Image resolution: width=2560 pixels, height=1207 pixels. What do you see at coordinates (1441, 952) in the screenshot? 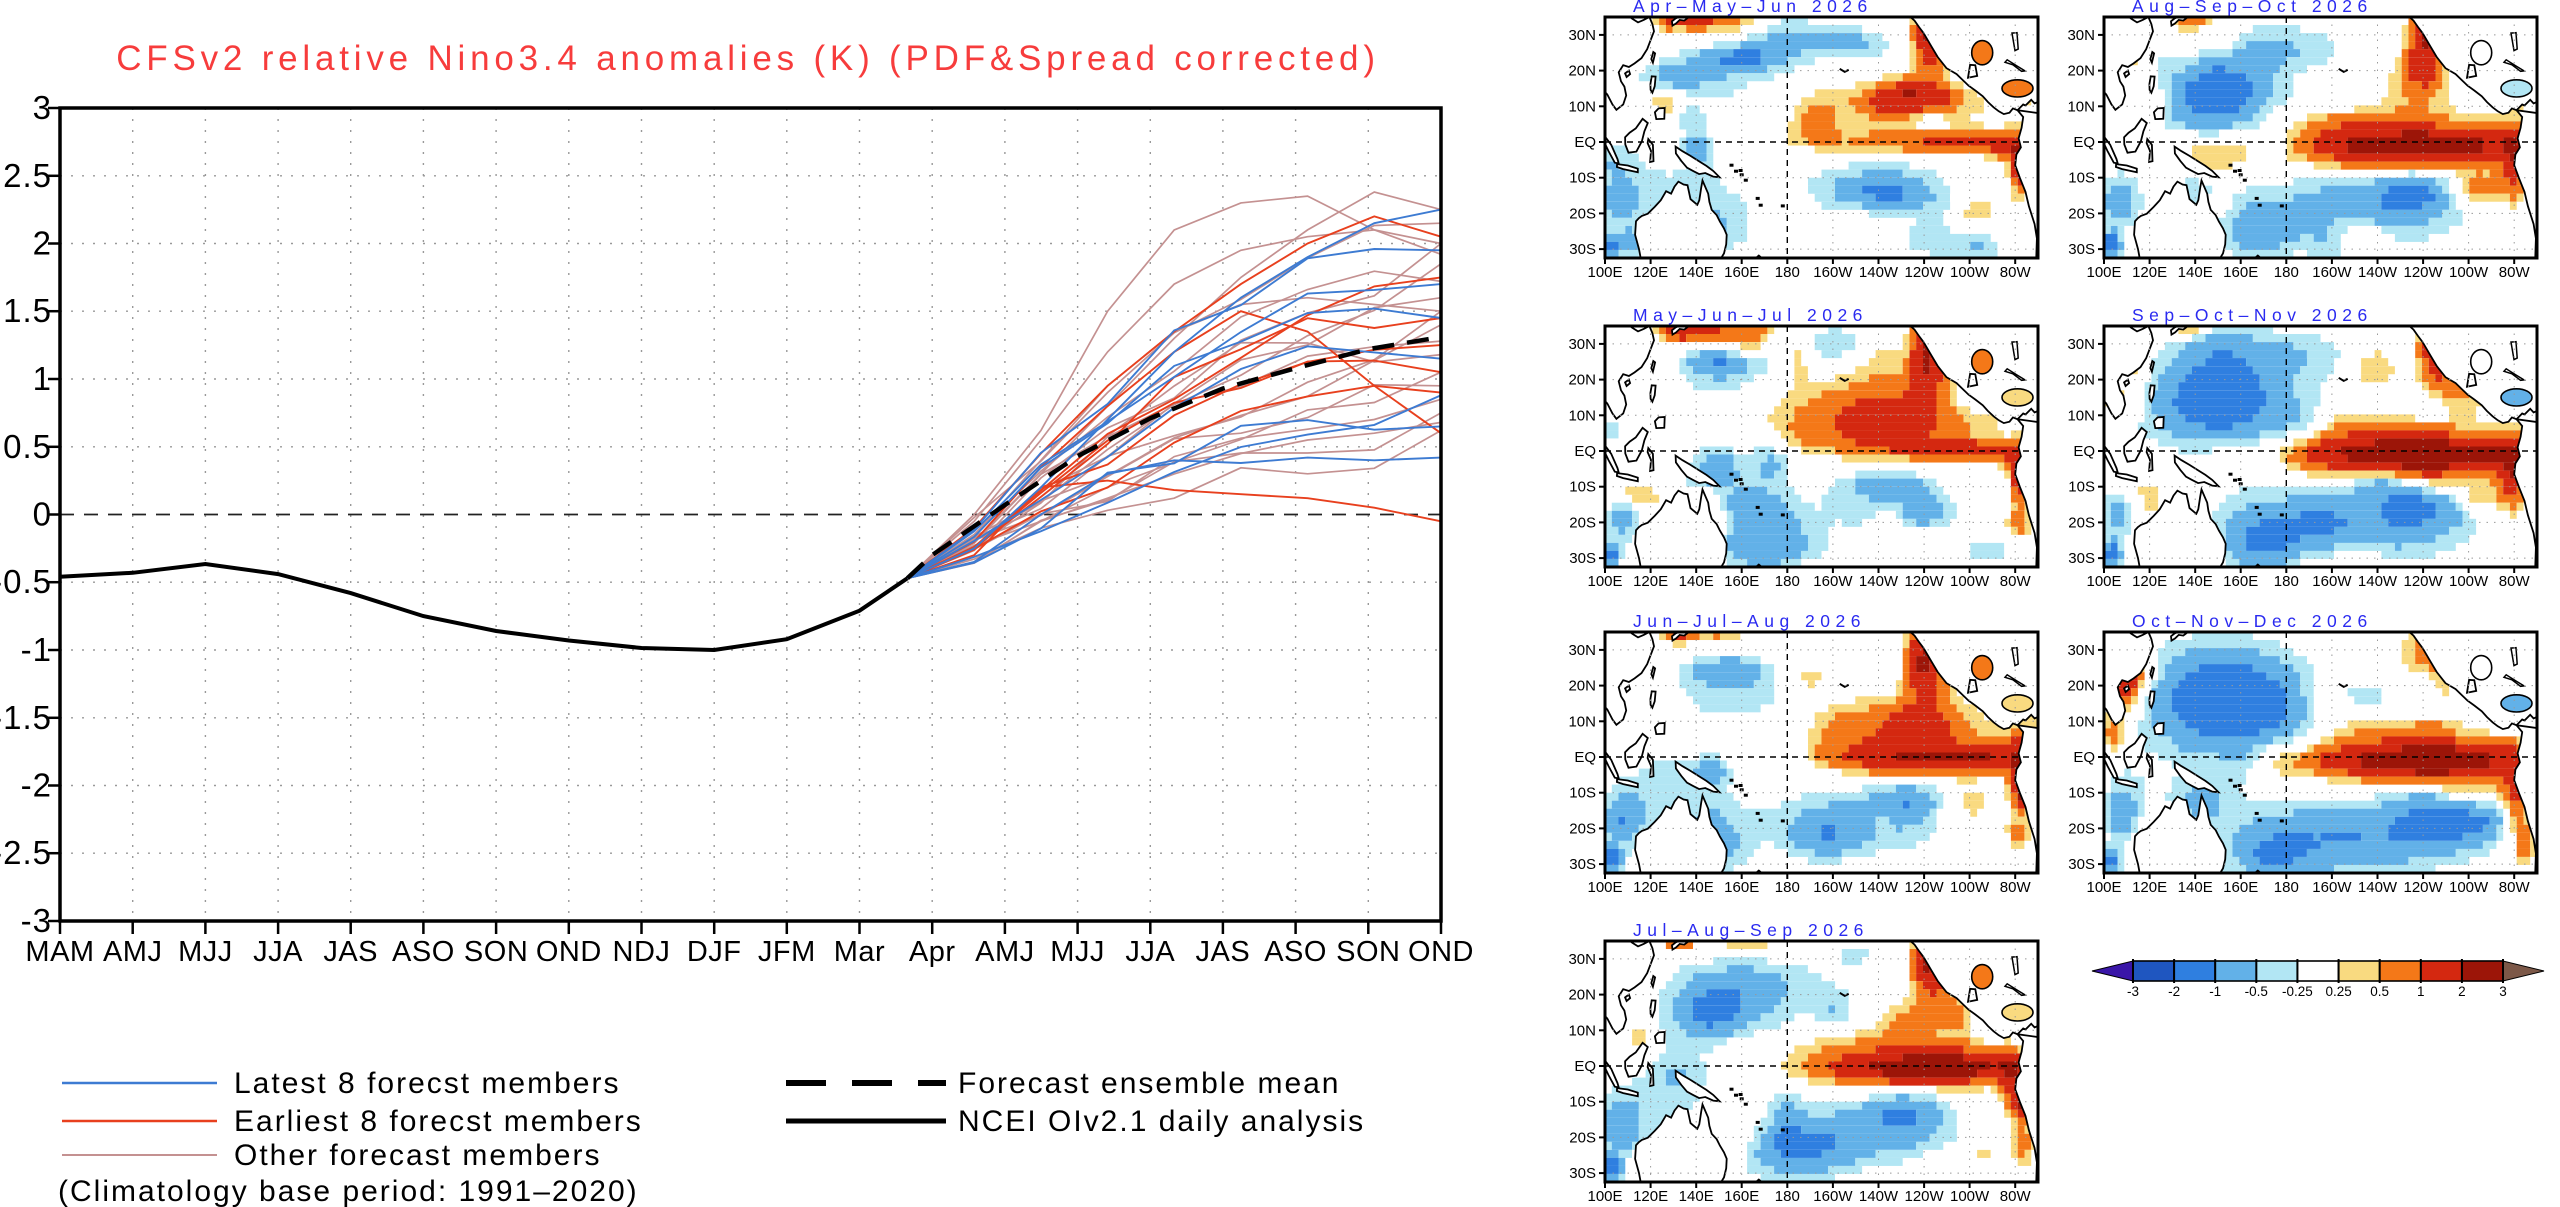
I see `svg-text: OND` at bounding box center [1441, 952].